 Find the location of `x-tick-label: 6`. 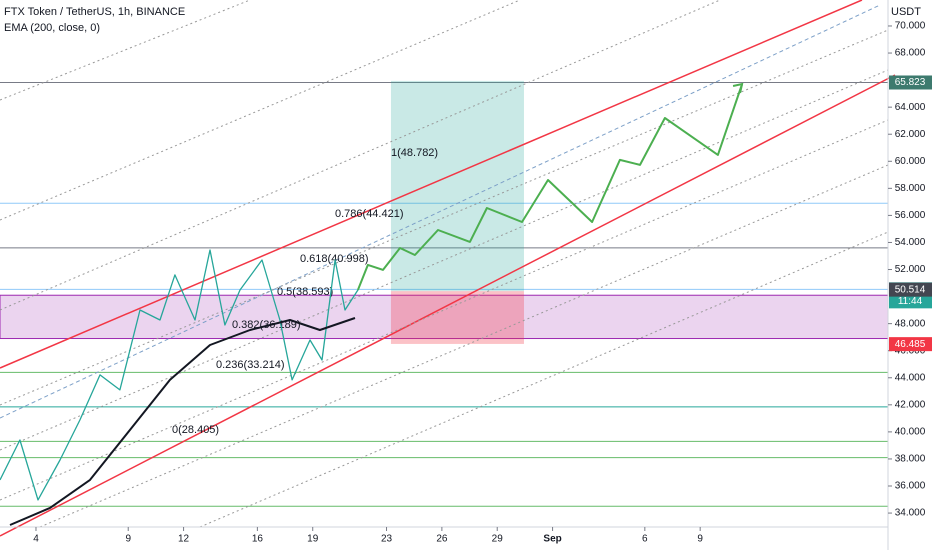

x-tick-label: 6 is located at coordinates (645, 539).